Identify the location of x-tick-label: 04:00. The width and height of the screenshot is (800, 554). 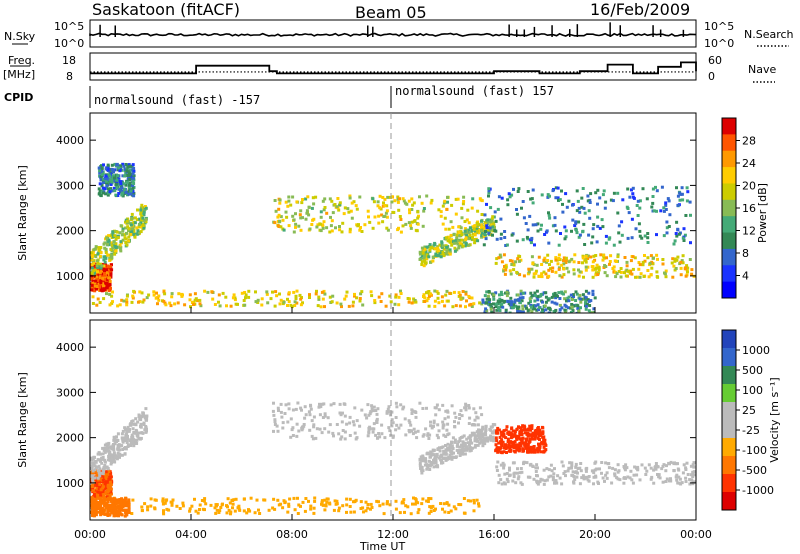
(191, 534).